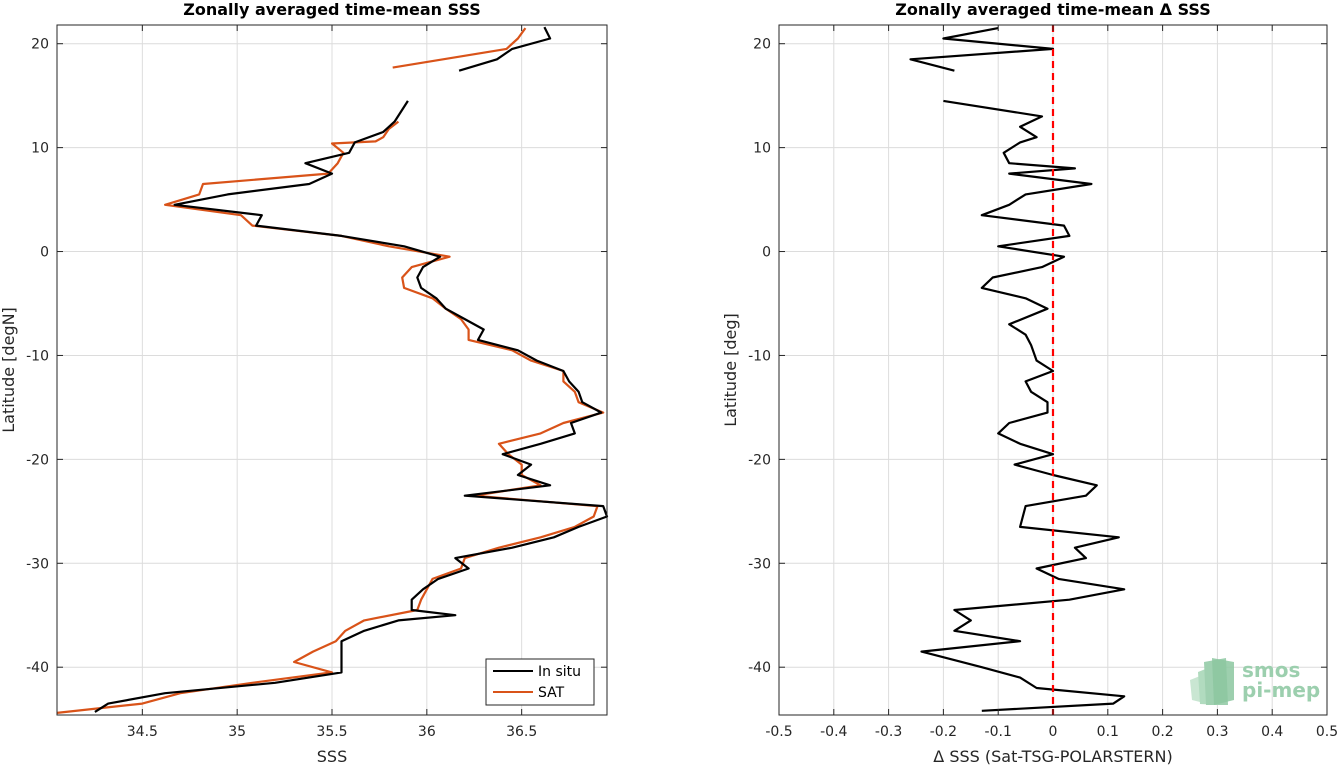 The height and width of the screenshot is (766, 1339). I want to click on left-ylabel: Latitude [degN], so click(9, 370).